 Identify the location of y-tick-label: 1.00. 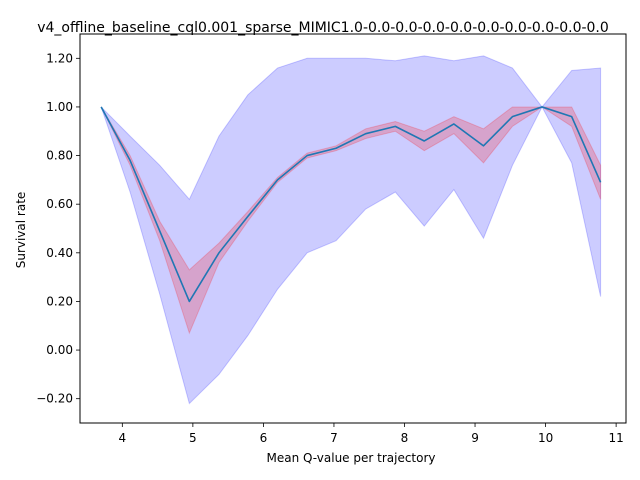
(59, 107).